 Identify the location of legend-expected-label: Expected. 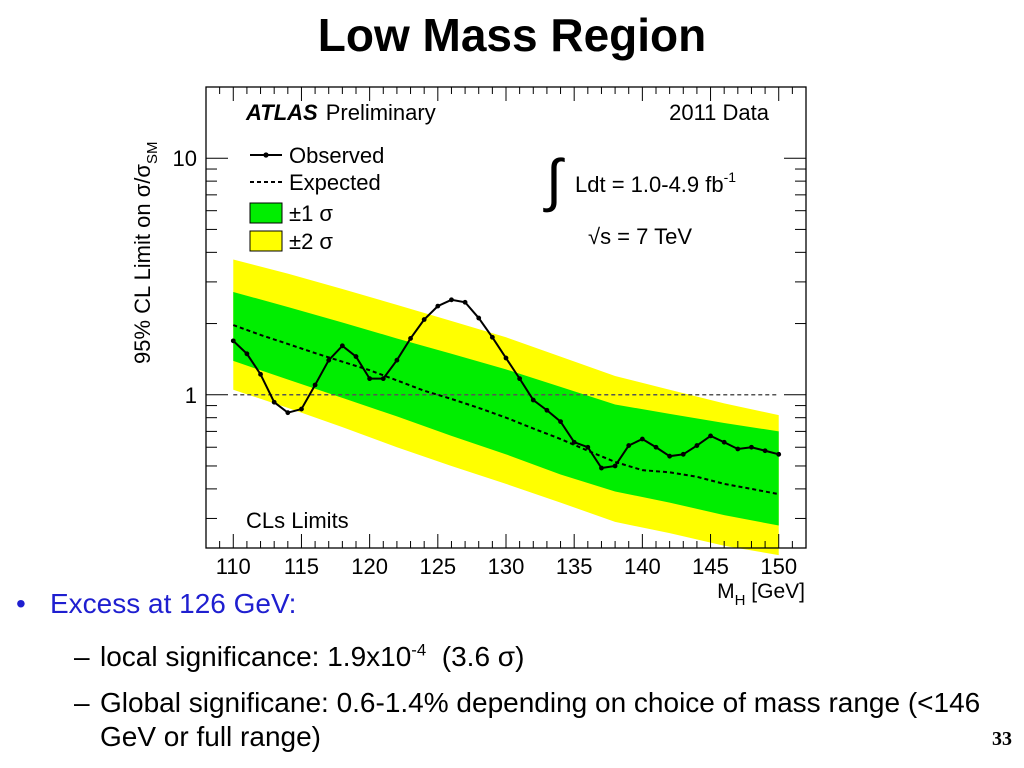
(335, 182).